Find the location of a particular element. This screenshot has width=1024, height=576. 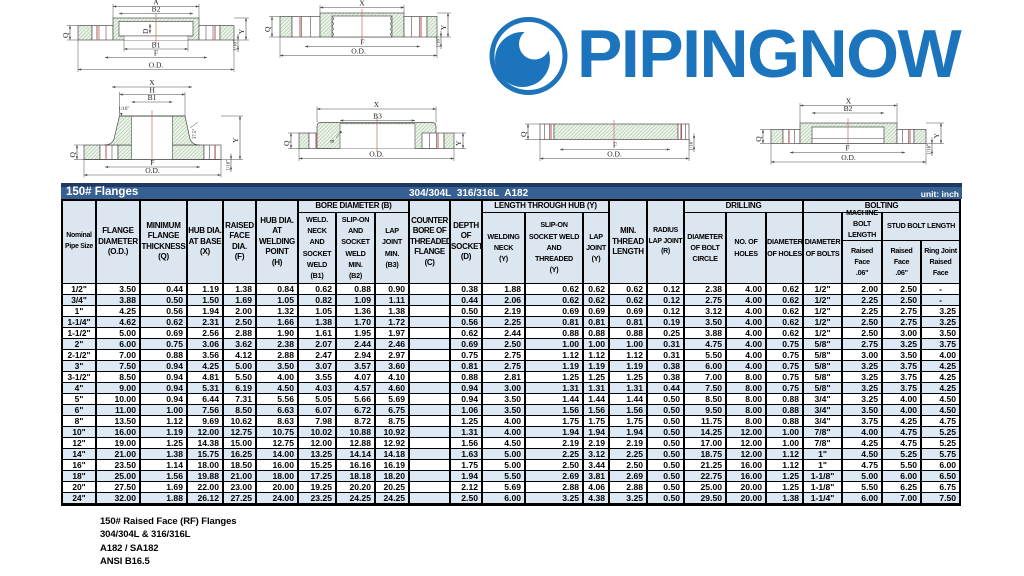

svg-text: 37.5° is located at coordinates (195, 134).